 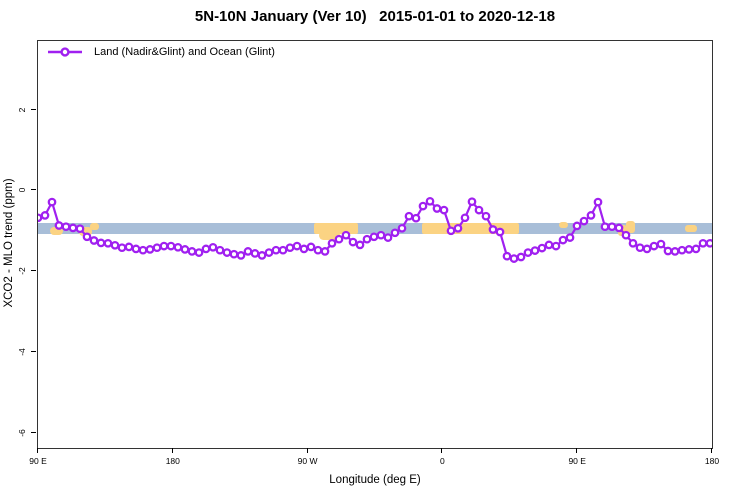 I want to click on y-tick-label: 2, so click(x=22, y=109).